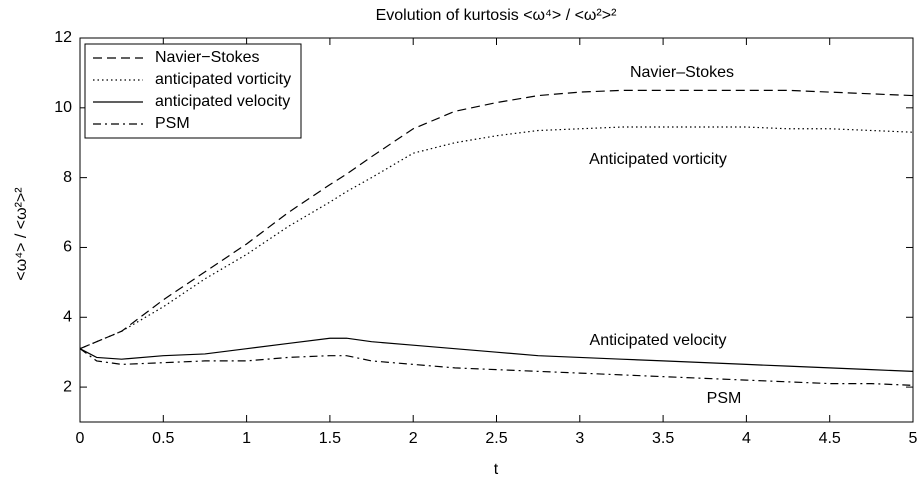 The width and height of the screenshot is (923, 484). Describe the element at coordinates (658, 159) in the screenshot. I see `annotation: Anticipated vorticity` at that location.